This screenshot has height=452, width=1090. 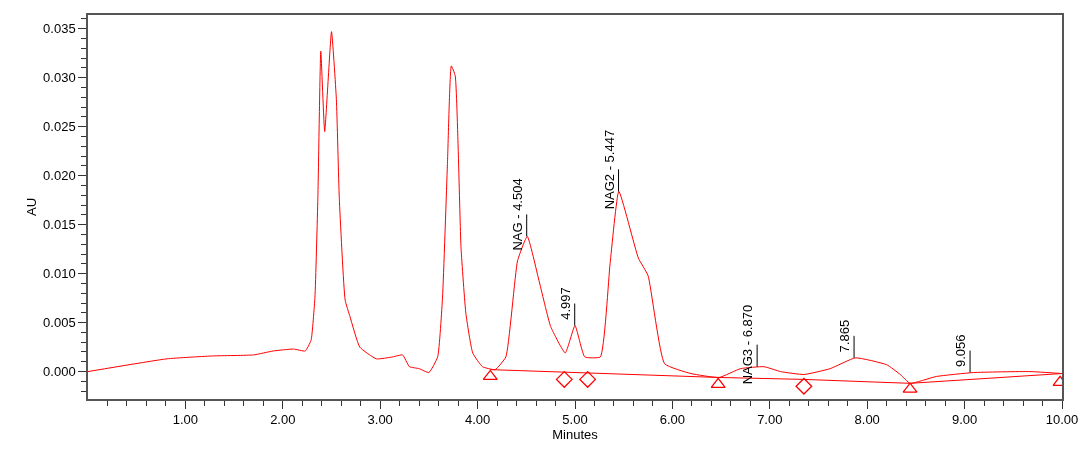 I want to click on y-tick-label: 0.015, so click(x=59, y=225).